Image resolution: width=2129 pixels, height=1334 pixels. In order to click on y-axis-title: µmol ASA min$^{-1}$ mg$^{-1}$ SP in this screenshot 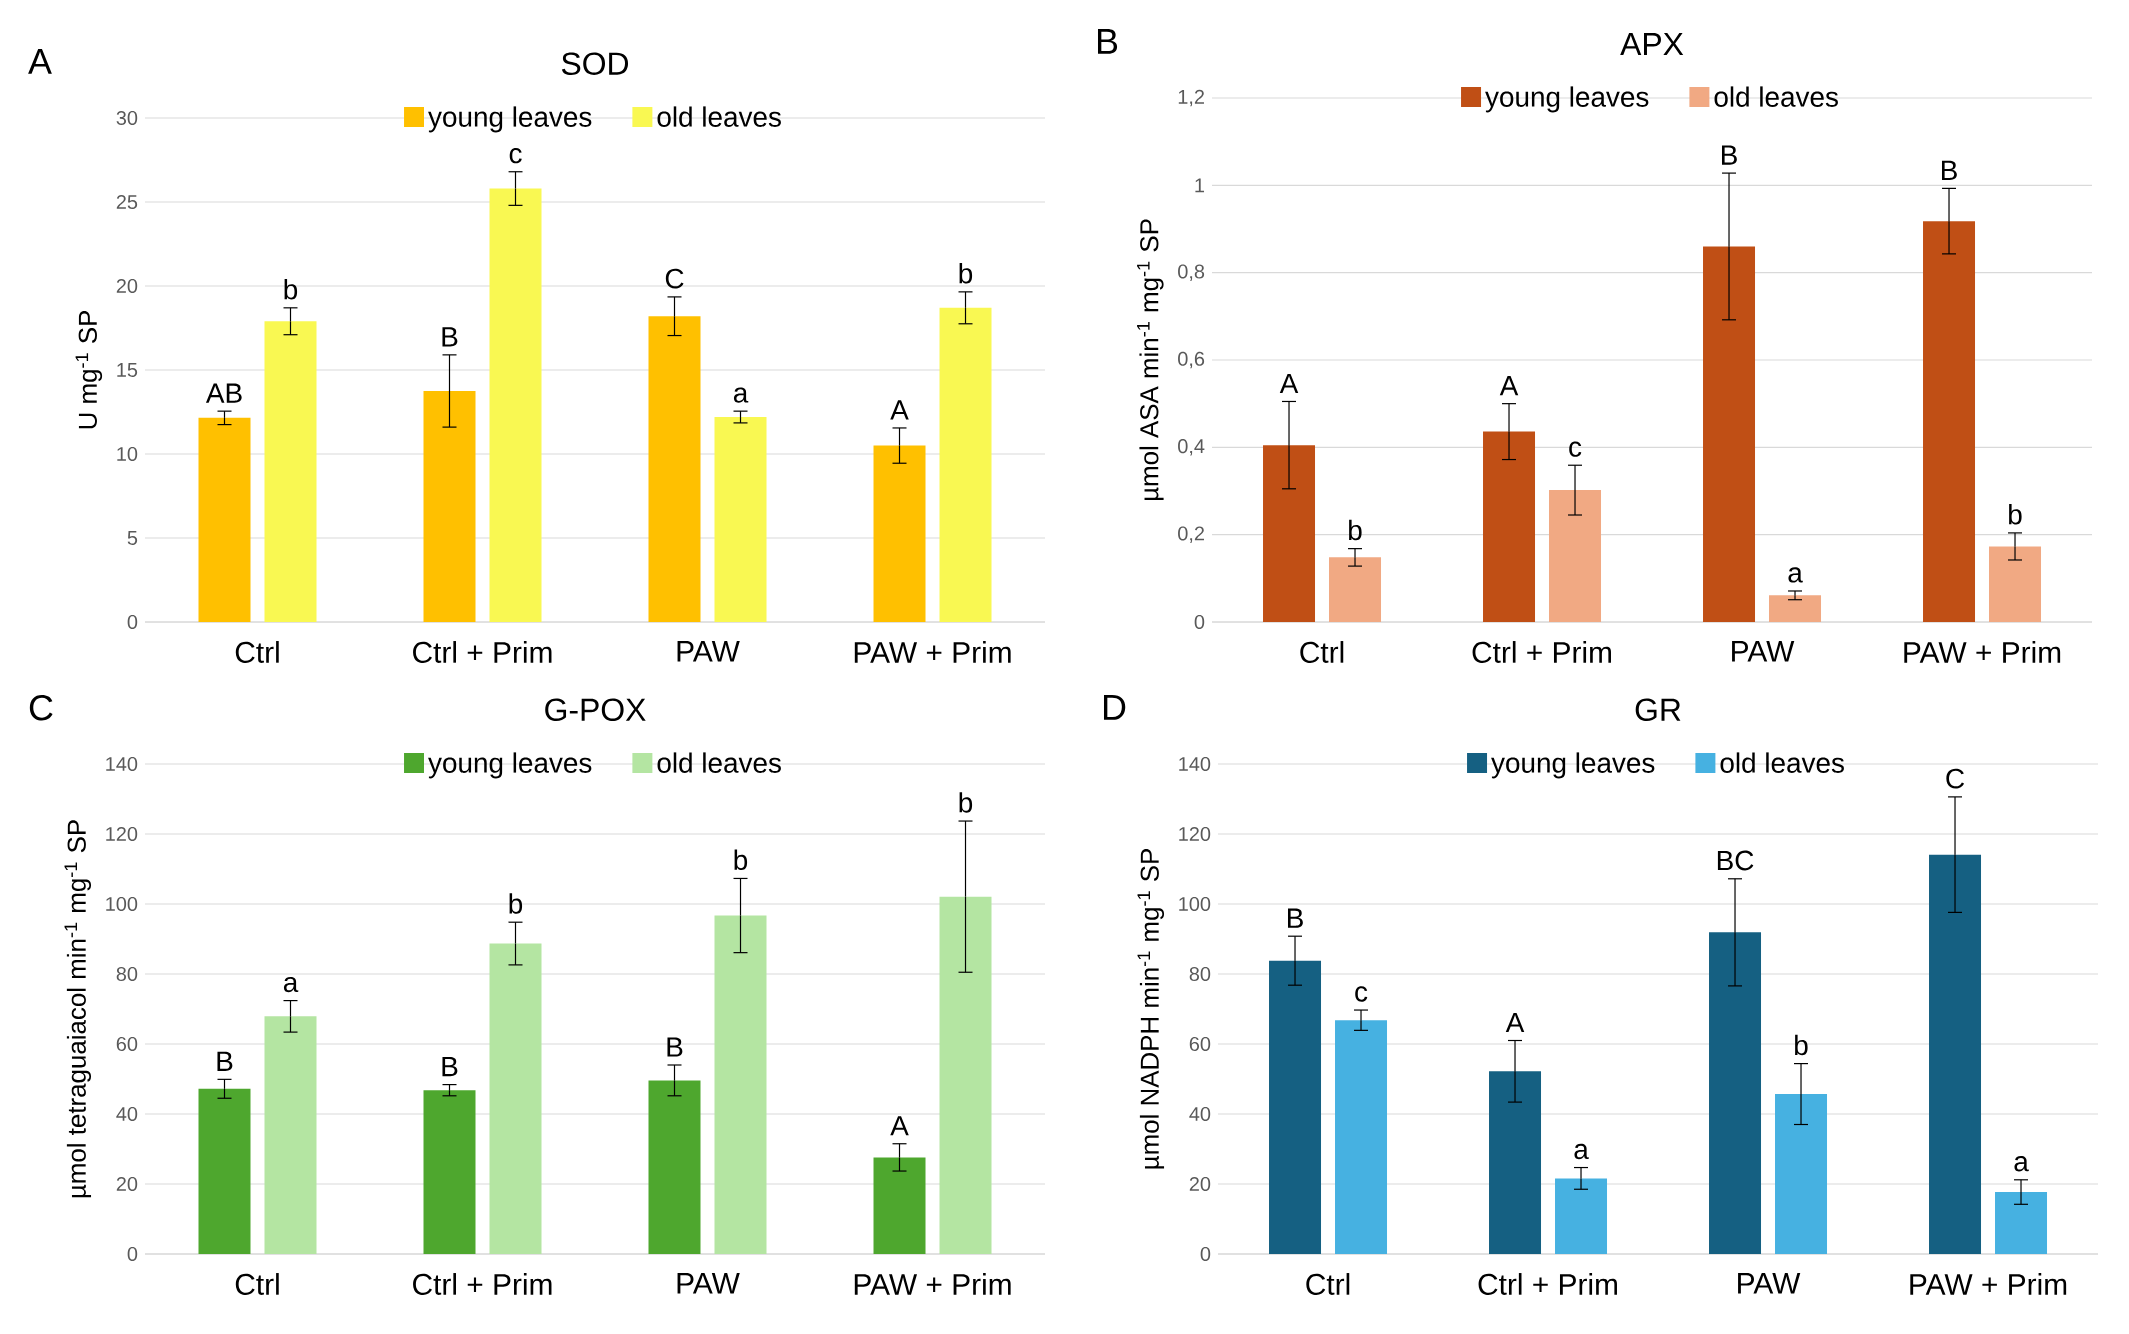, I will do `click(1150, 360)`.